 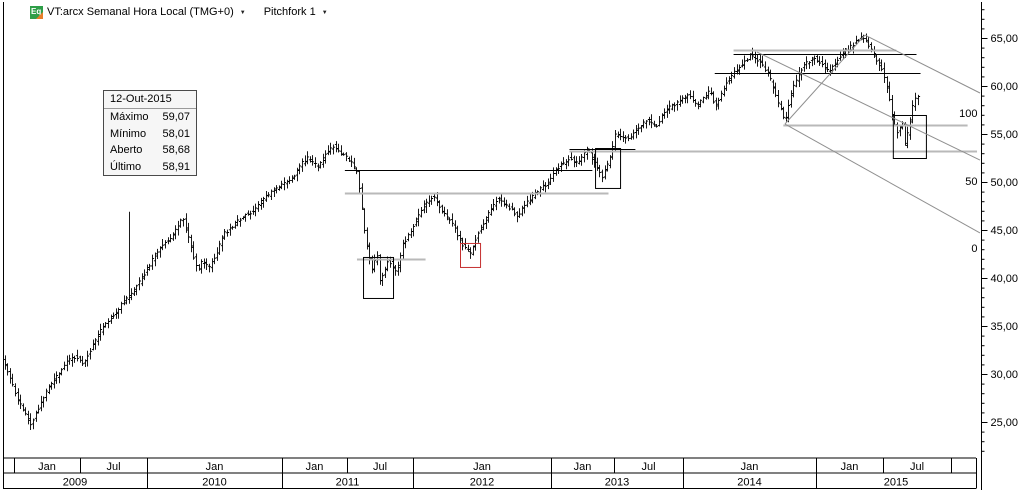 What do you see at coordinates (126, 166) in the screenshot?
I see `quote-label: Último` at bounding box center [126, 166].